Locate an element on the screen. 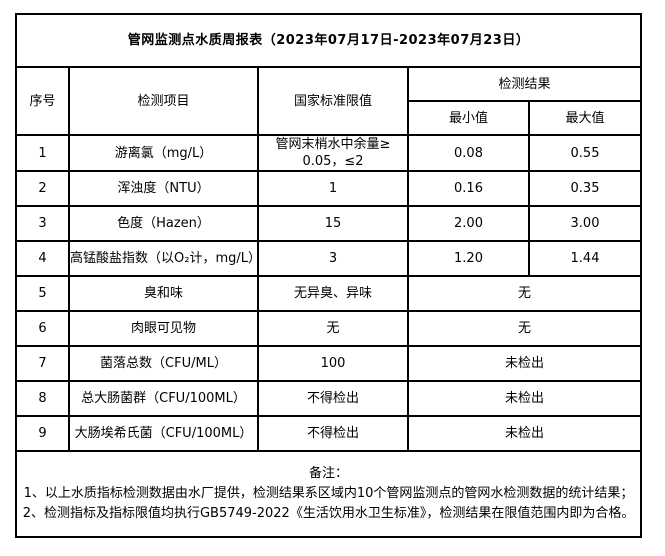 Image resolution: width=665 pixels, height=556 pixels. header-limit: 国家标准限值 is located at coordinates (333, 101).